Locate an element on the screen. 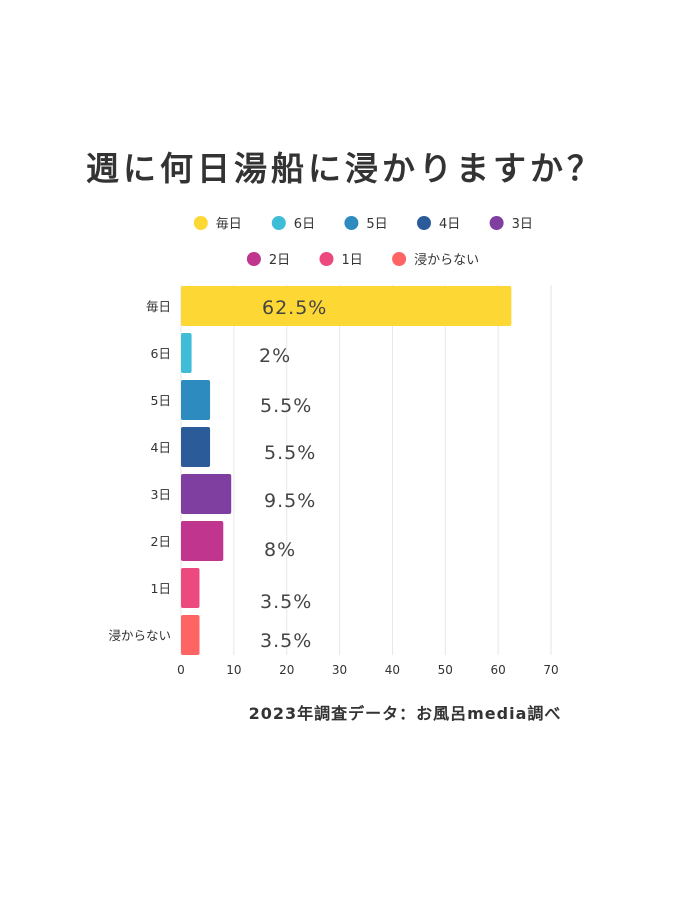 Image resolution: width=690 pixels, height=908 pixels. legend-item: 毎日 is located at coordinates (217, 224).